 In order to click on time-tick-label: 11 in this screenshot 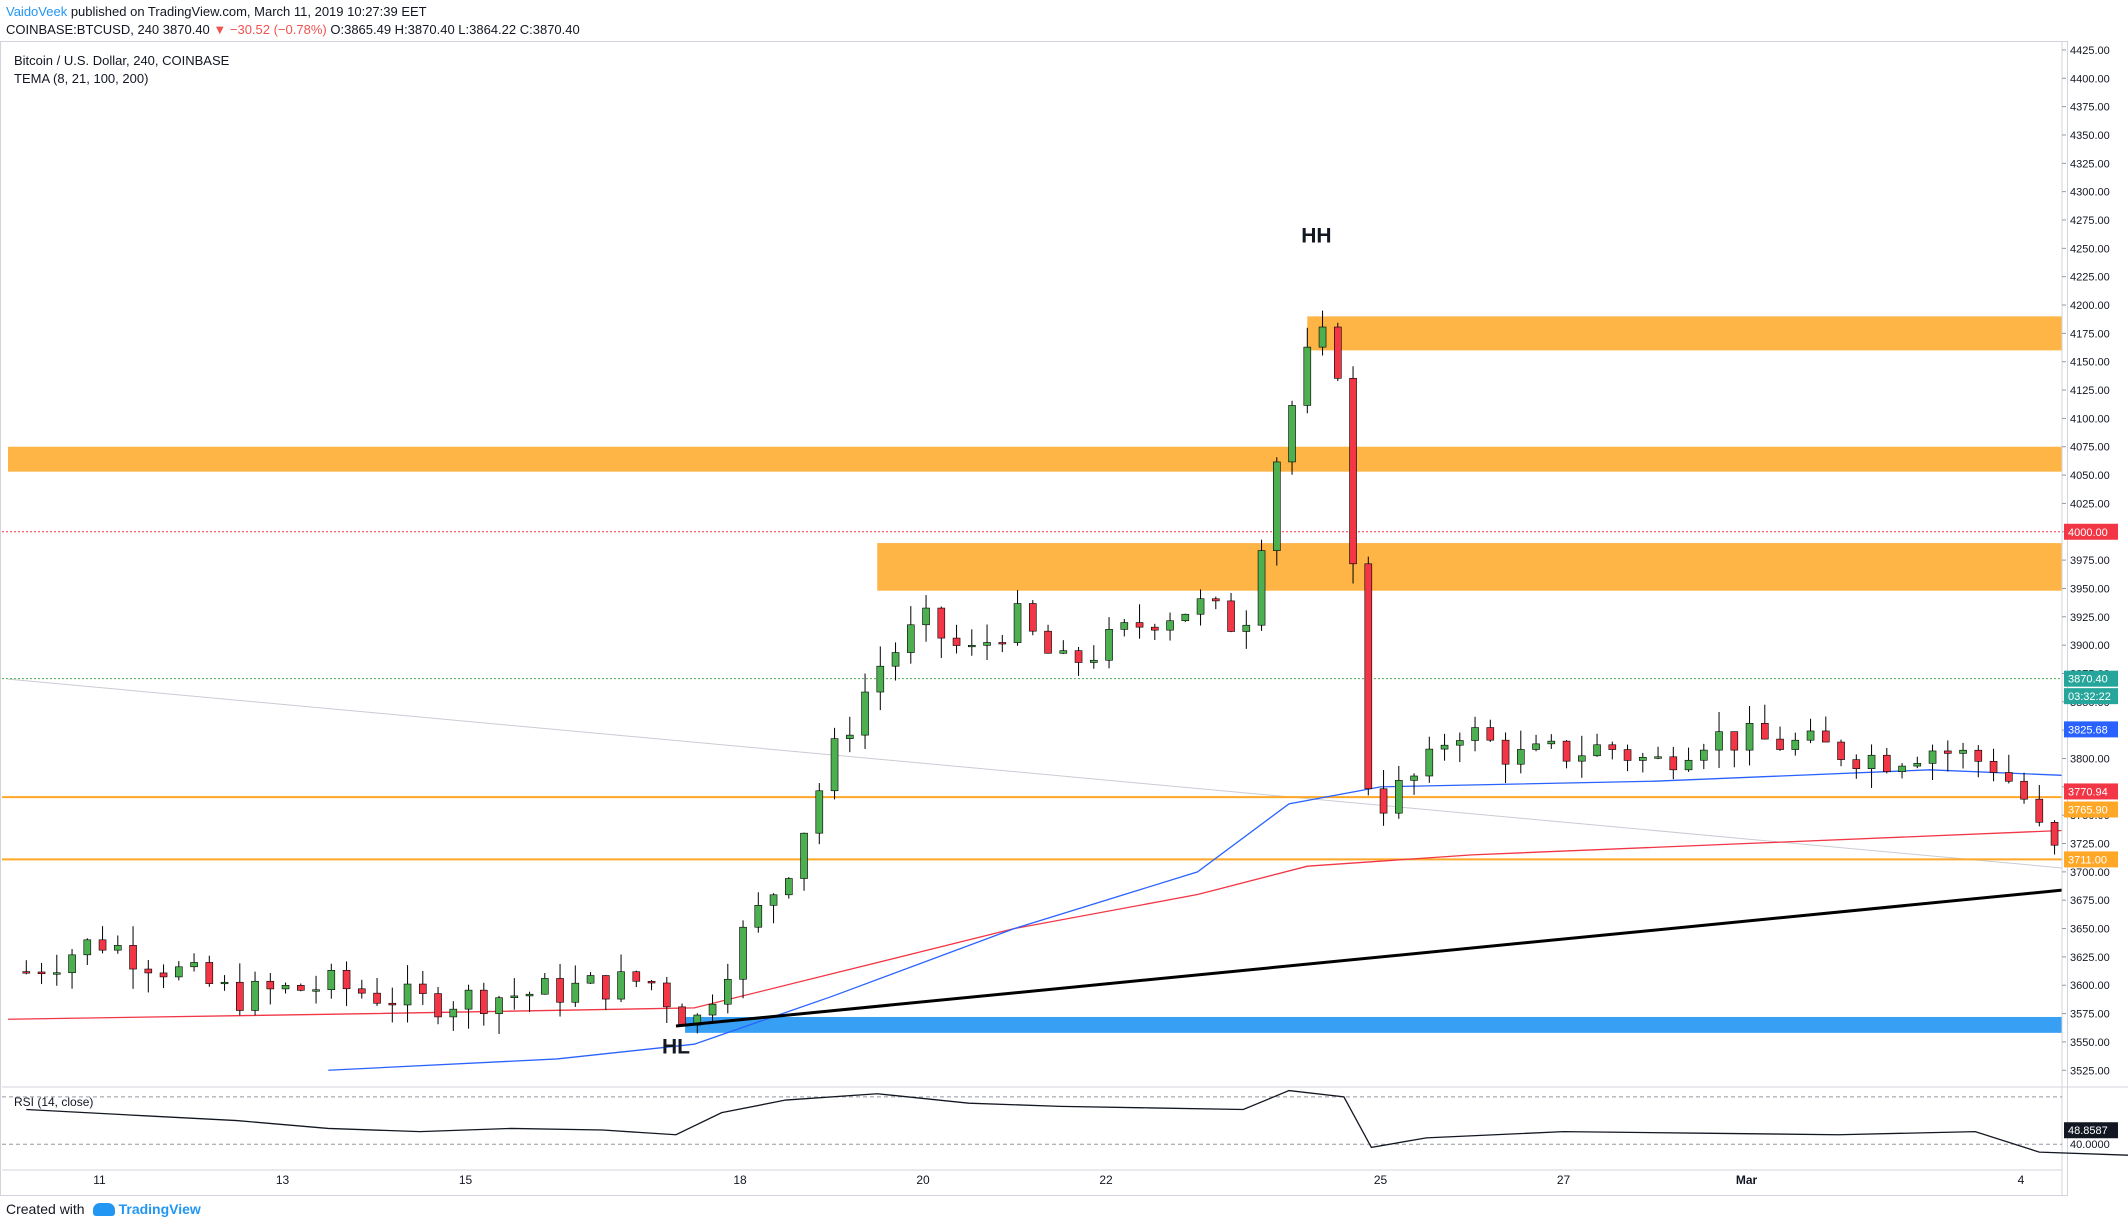, I will do `click(99, 1180)`.